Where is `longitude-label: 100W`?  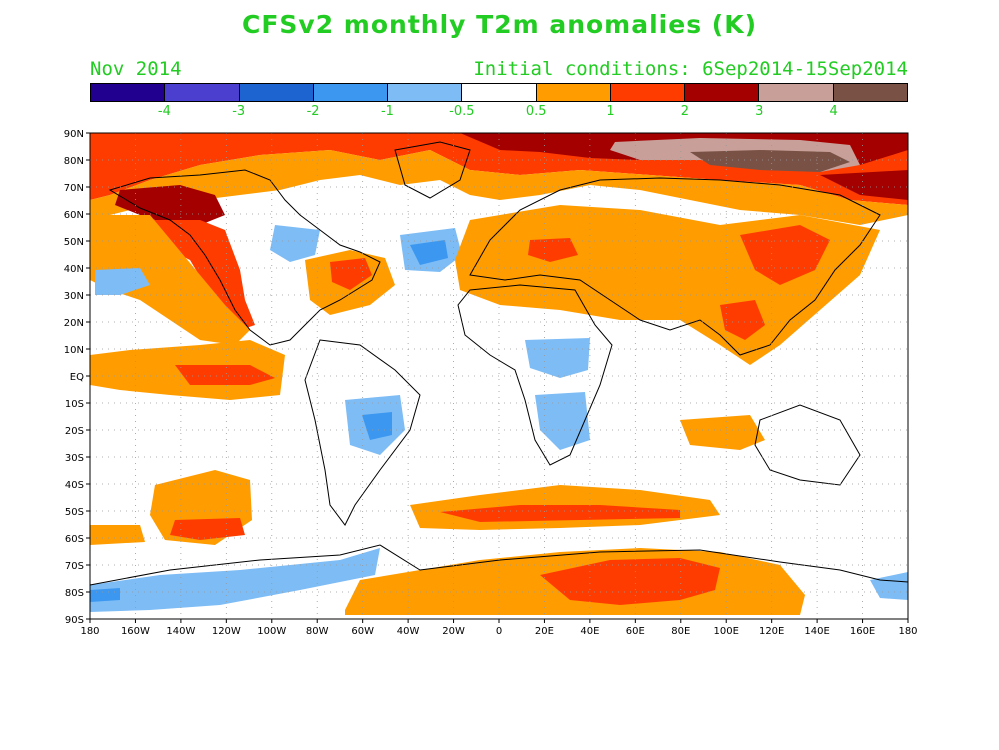 longitude-label: 100W is located at coordinates (271, 631).